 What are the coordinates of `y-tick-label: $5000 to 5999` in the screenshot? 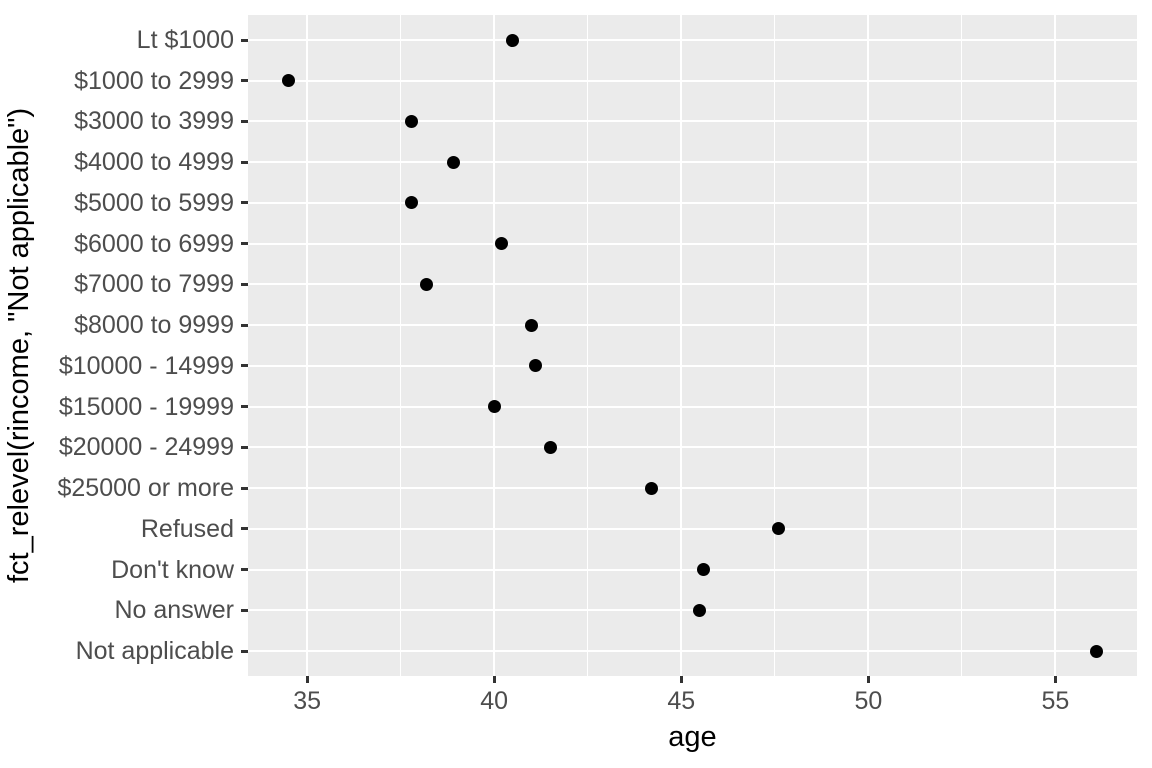 It's located at (154, 202).